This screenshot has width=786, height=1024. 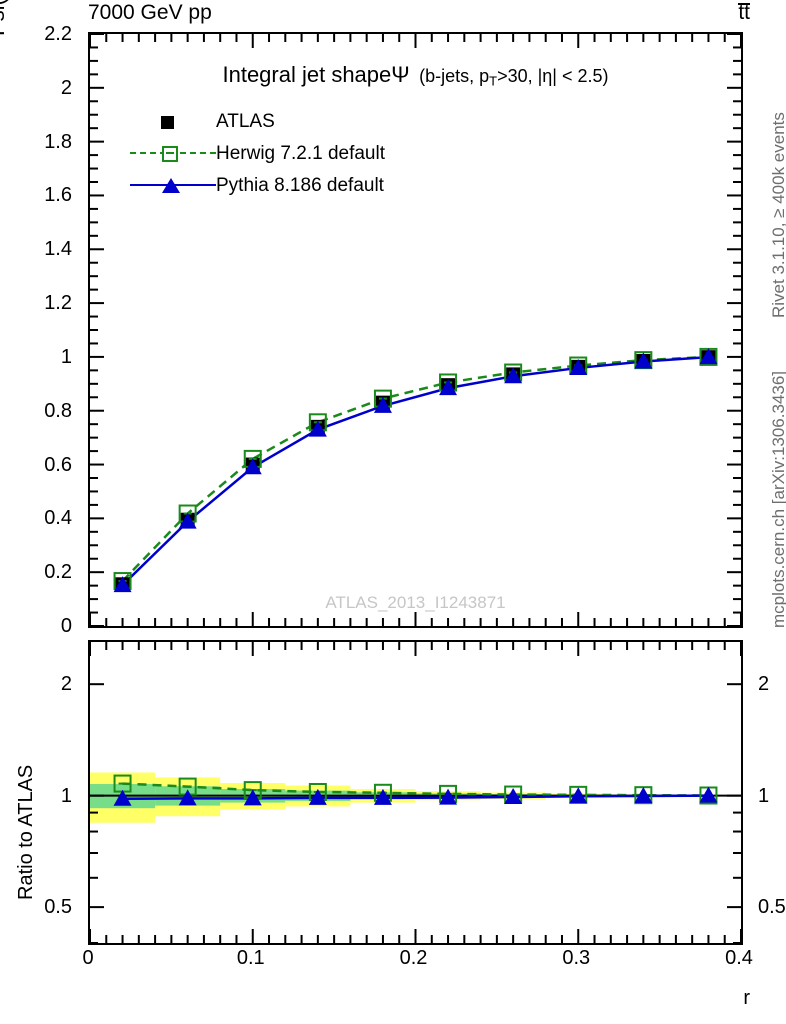 I want to click on legend-item-atlas: ATLAS, so click(x=257, y=121).